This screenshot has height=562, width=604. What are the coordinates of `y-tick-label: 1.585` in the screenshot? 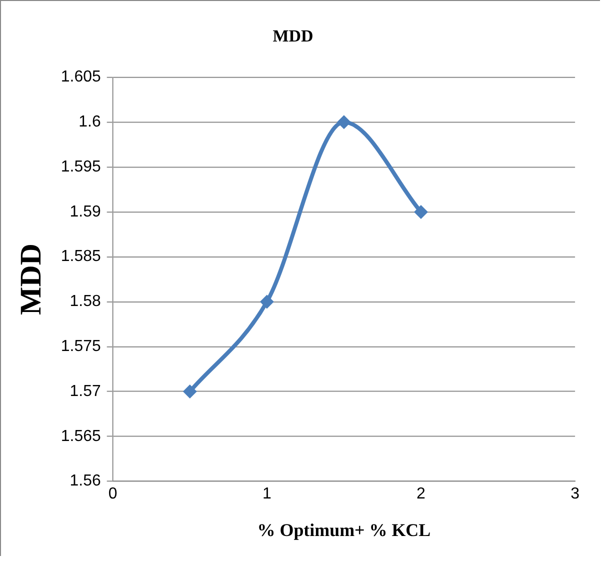 It's located at (80, 257).